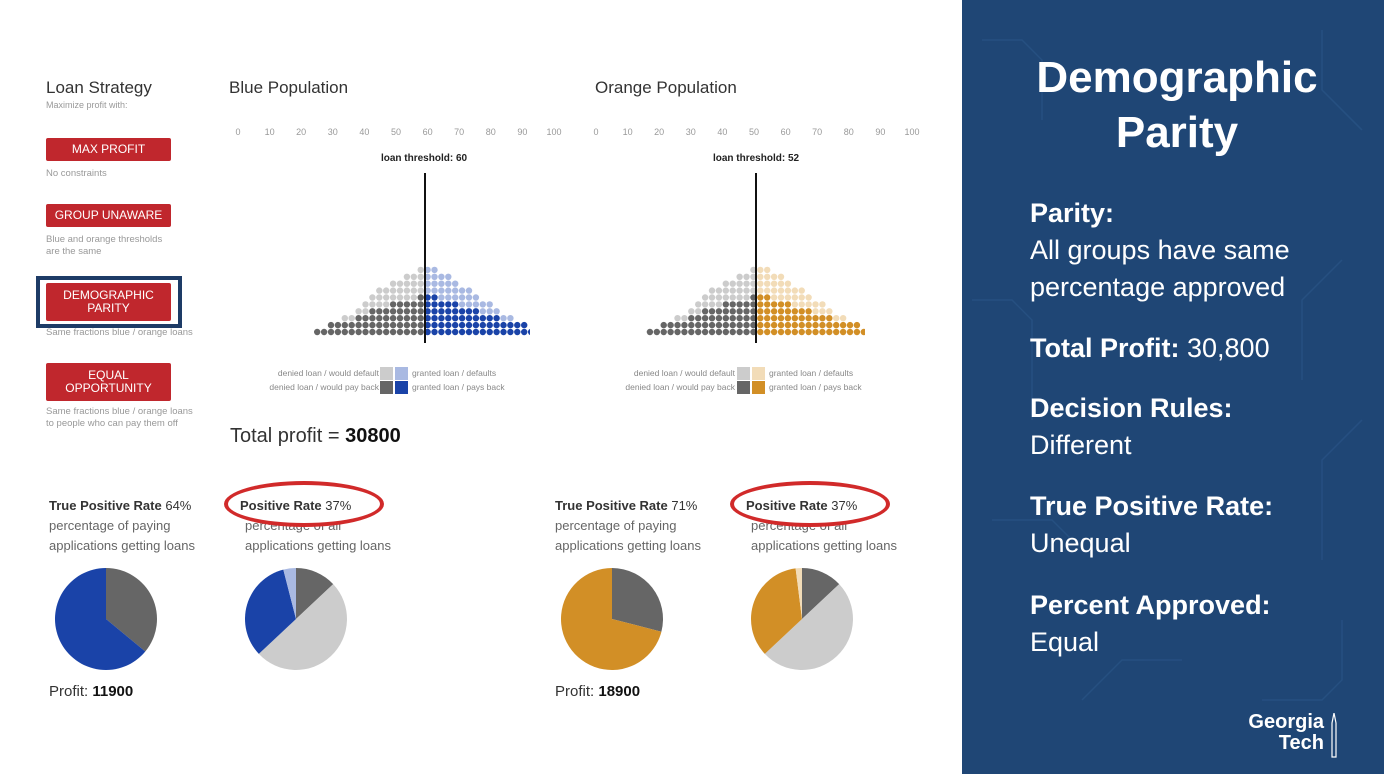 The image size is (1384, 774). What do you see at coordinates (1080, 543) in the screenshot?
I see `summary-value: Unequal` at bounding box center [1080, 543].